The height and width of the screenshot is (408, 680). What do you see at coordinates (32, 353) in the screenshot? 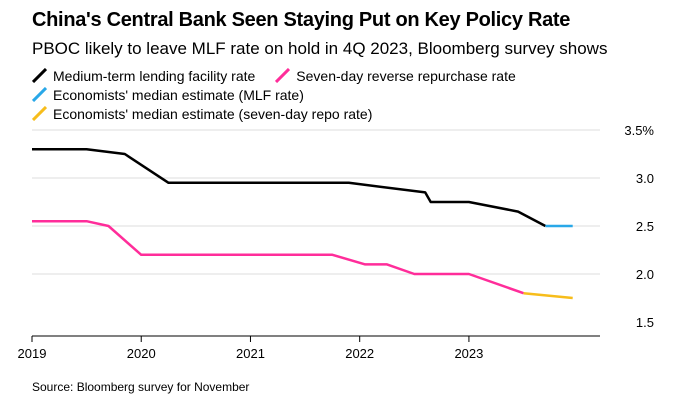
I see `x-tick-label: 2019` at bounding box center [32, 353].